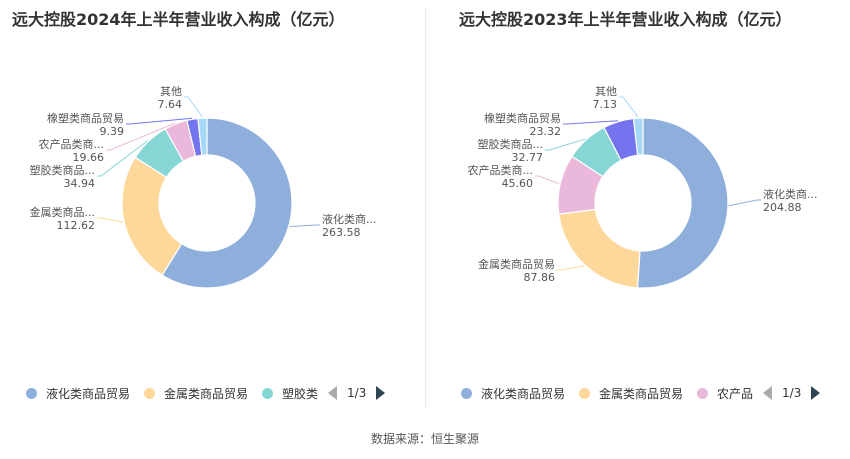 The image size is (850, 459). I want to click on slice-value-label-1: 87.86, so click(540, 277).